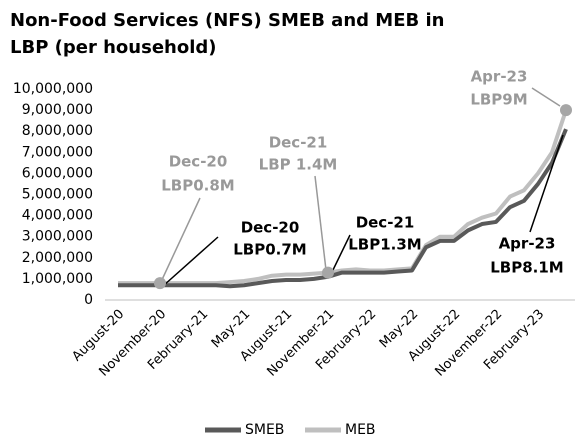 The width and height of the screenshot is (587, 445). I want to click on legend-label: MEB, so click(360, 430).